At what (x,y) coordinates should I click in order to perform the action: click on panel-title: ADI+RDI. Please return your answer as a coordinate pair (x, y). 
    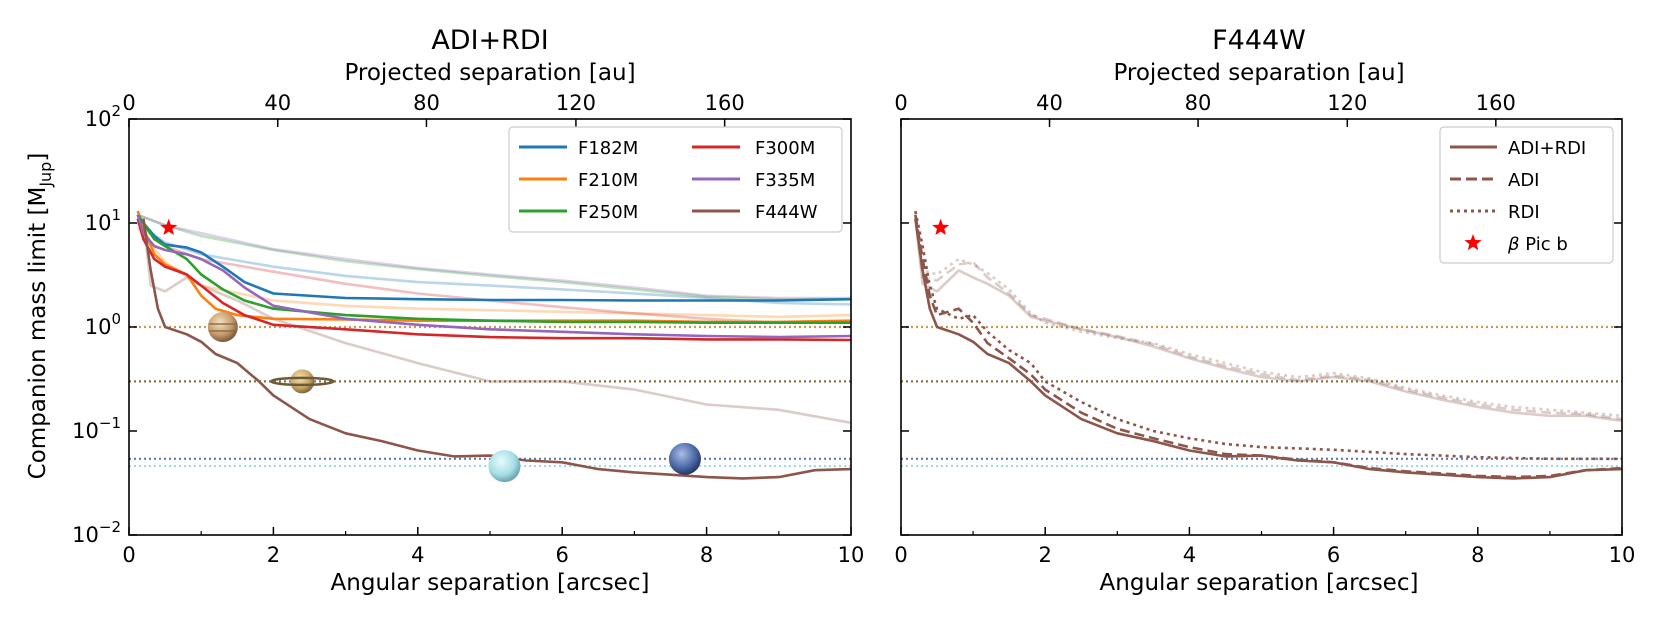
    Looking at the image, I should click on (489, 40).